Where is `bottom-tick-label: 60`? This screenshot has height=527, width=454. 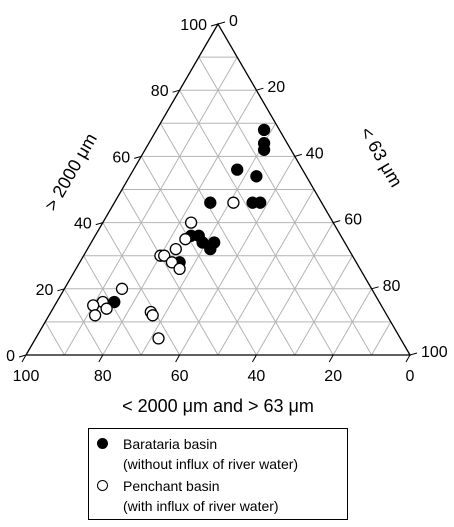
bottom-tick-label: 60 is located at coordinates (180, 376).